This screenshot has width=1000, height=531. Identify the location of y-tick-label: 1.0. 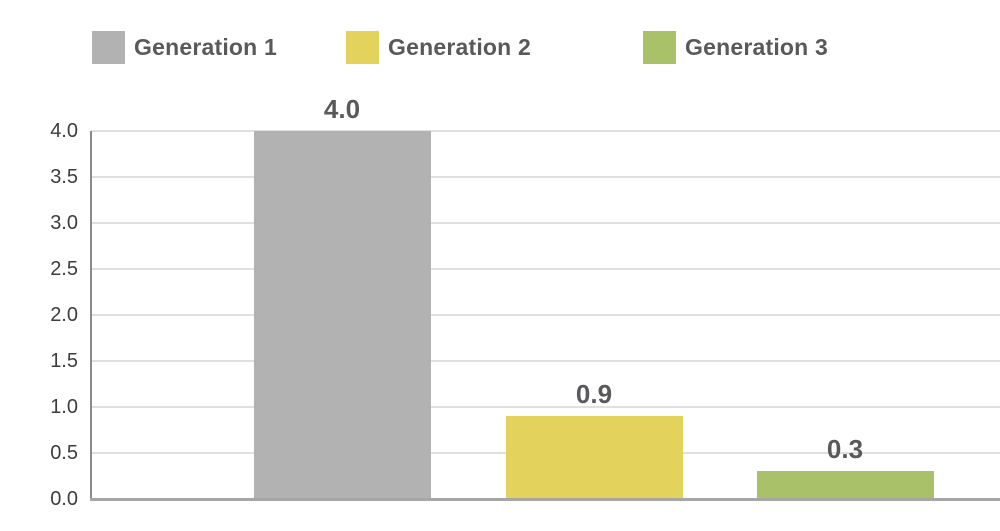
(64, 407).